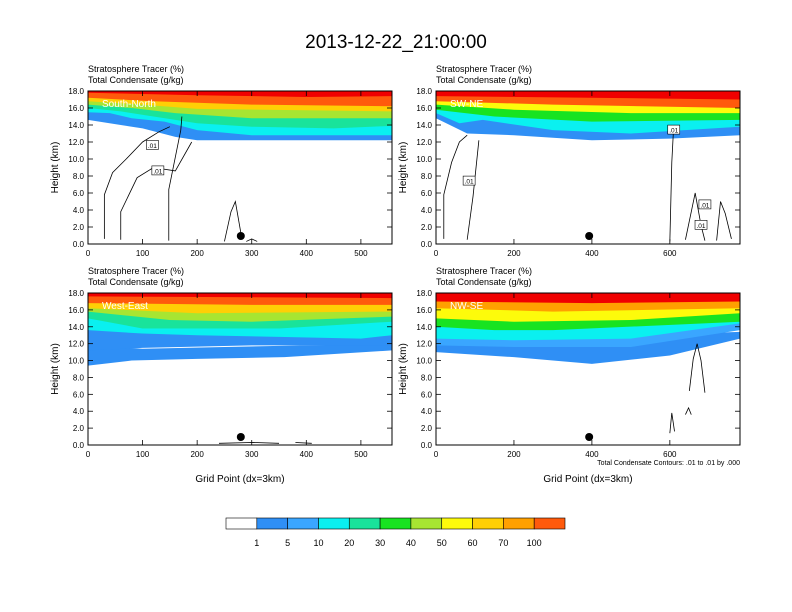 Image resolution: width=792 pixels, height=612 pixels. I want to click on colorbar-label: 20, so click(349, 543).